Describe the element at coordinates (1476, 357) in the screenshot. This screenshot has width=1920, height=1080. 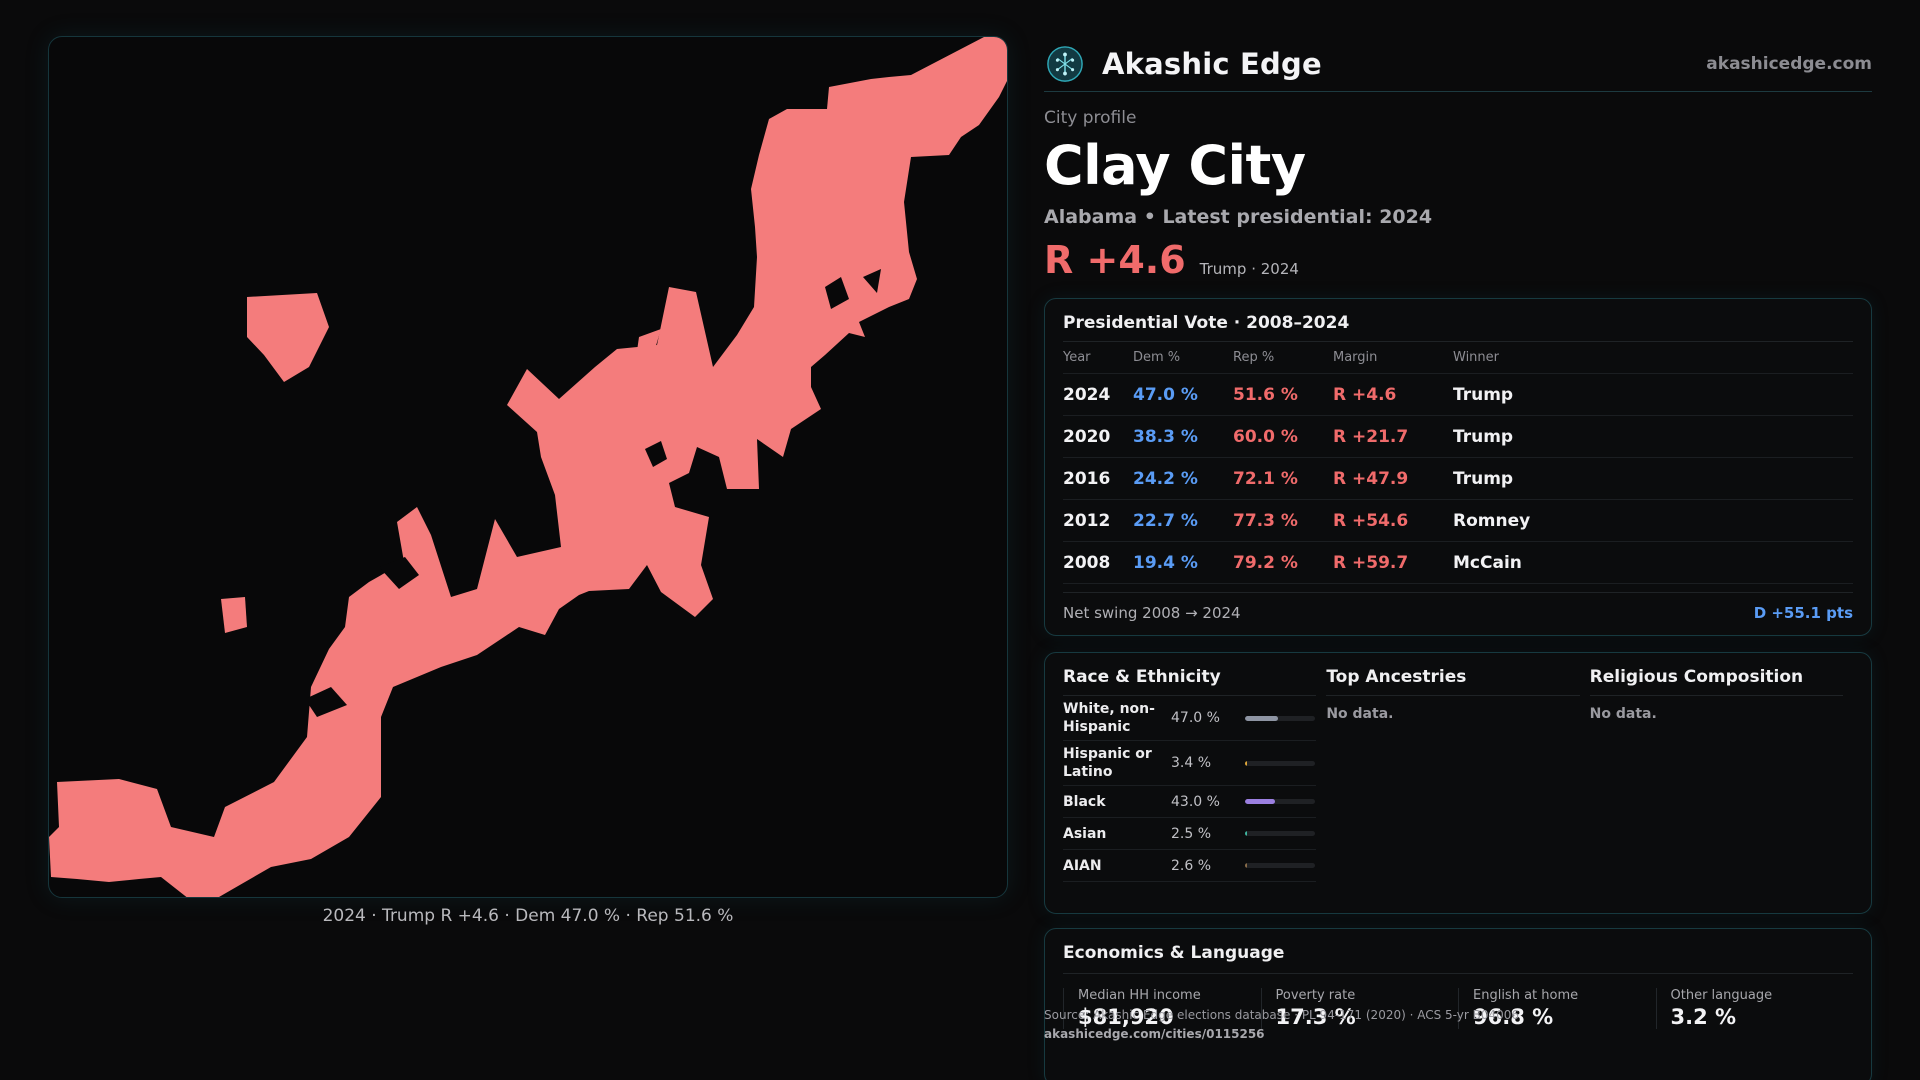
I see `col-winner: Winner` at that location.